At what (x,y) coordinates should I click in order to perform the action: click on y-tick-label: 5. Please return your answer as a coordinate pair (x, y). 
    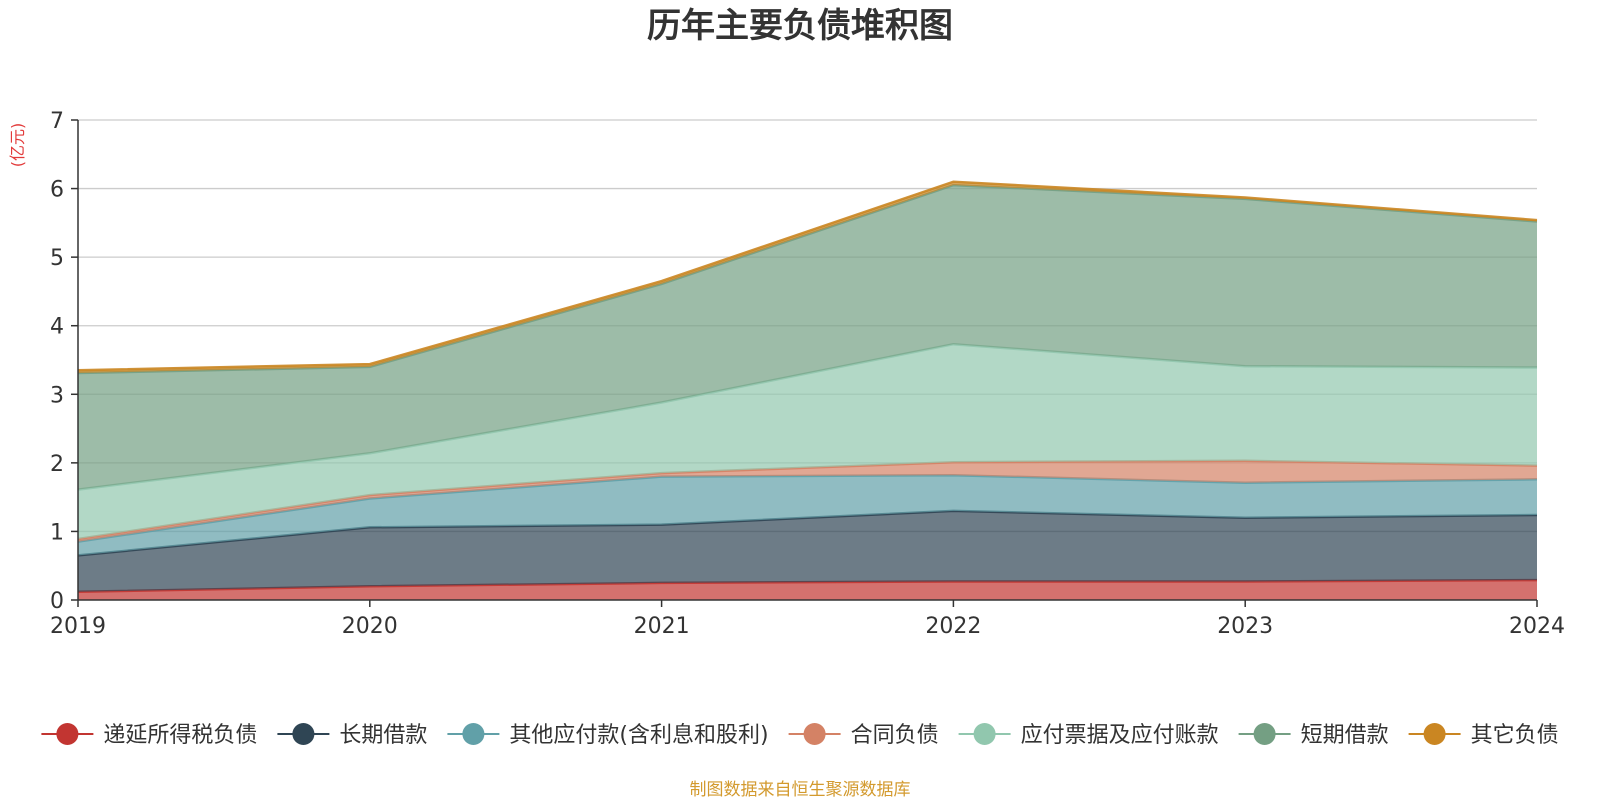
    Looking at the image, I should click on (57, 258).